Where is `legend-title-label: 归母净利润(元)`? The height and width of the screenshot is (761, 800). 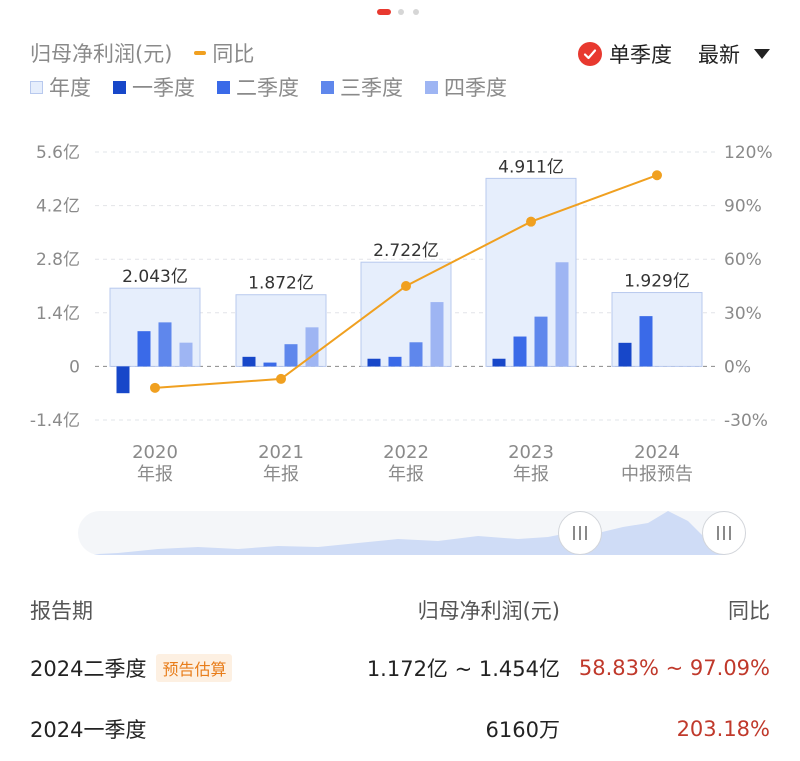 legend-title-label: 归母净利润(元) is located at coordinates (101, 54).